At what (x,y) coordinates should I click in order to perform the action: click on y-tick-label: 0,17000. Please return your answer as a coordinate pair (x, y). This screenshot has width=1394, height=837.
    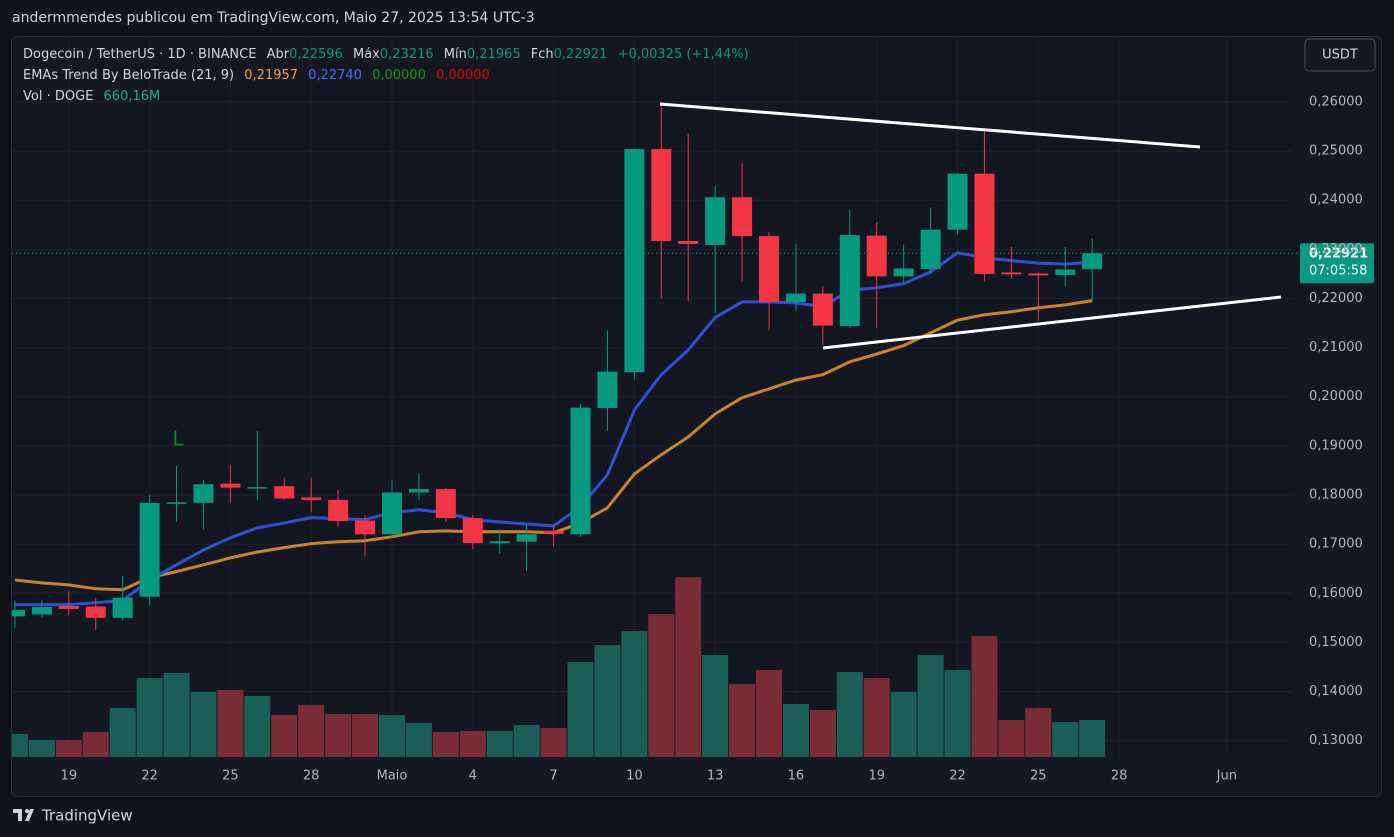
    Looking at the image, I should click on (1336, 544).